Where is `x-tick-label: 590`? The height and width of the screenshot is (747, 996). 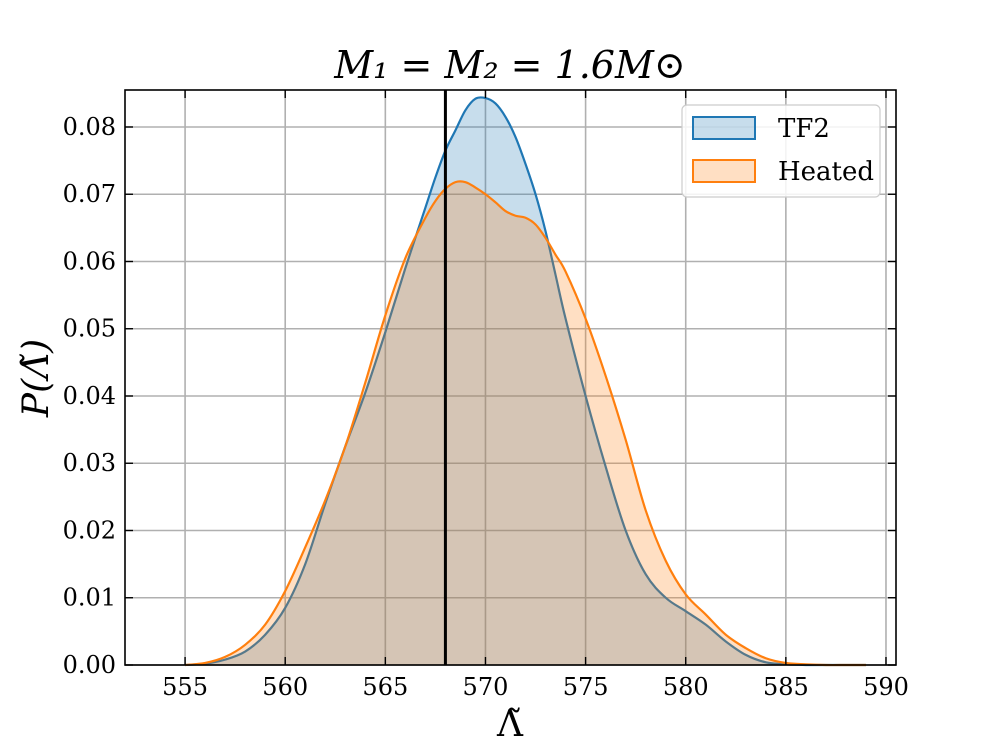
x-tick-label: 590 is located at coordinates (886, 687).